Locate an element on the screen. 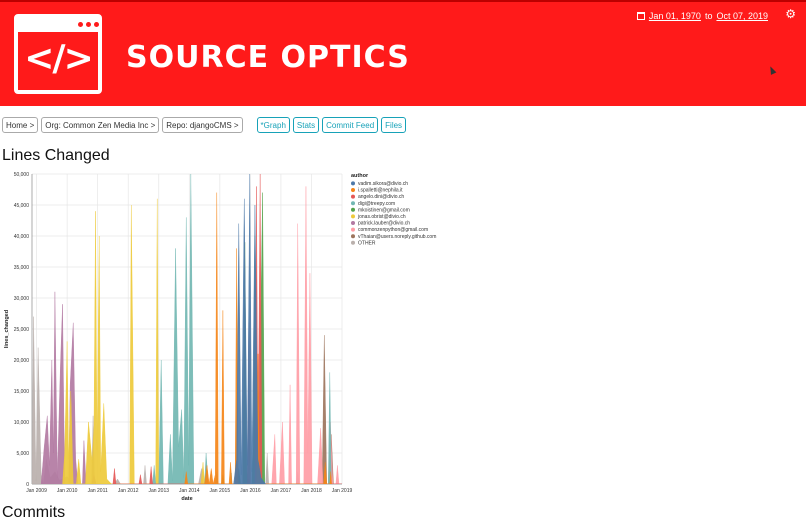  logo-code-icon: </> is located at coordinates (58, 54).